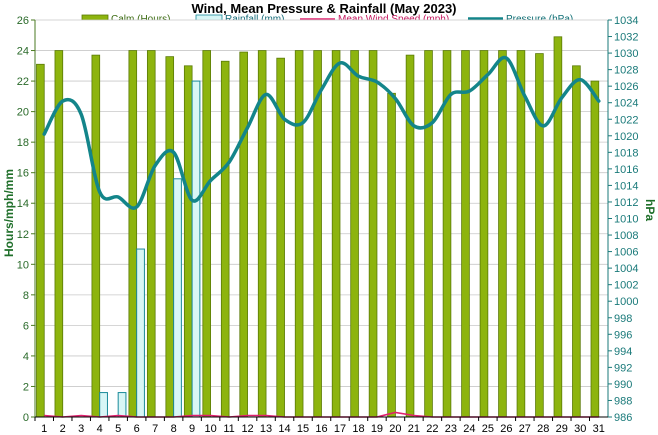 The image size is (658, 435). What do you see at coordinates (23, 204) in the screenshot?
I see `y-tick-label: 14` at bounding box center [23, 204].